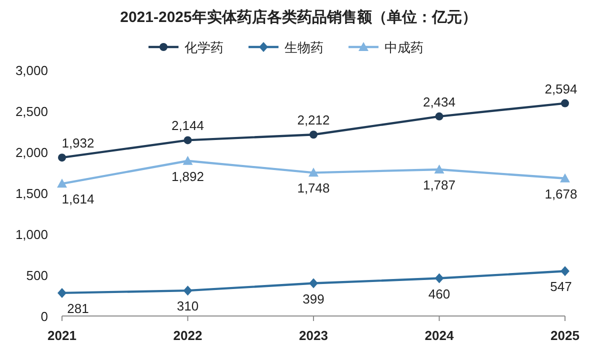 Image resolution: width=597 pixels, height=349 pixels. I want to click on legend-label: 生物药, so click(304, 47).